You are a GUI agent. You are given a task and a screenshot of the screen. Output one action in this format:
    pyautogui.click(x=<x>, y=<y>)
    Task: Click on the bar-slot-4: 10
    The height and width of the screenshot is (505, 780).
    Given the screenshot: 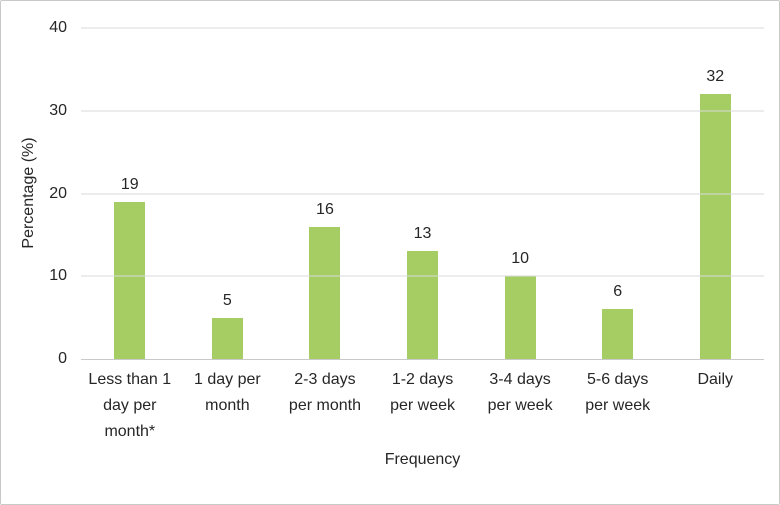 What is the action you would take?
    pyautogui.click(x=520, y=193)
    